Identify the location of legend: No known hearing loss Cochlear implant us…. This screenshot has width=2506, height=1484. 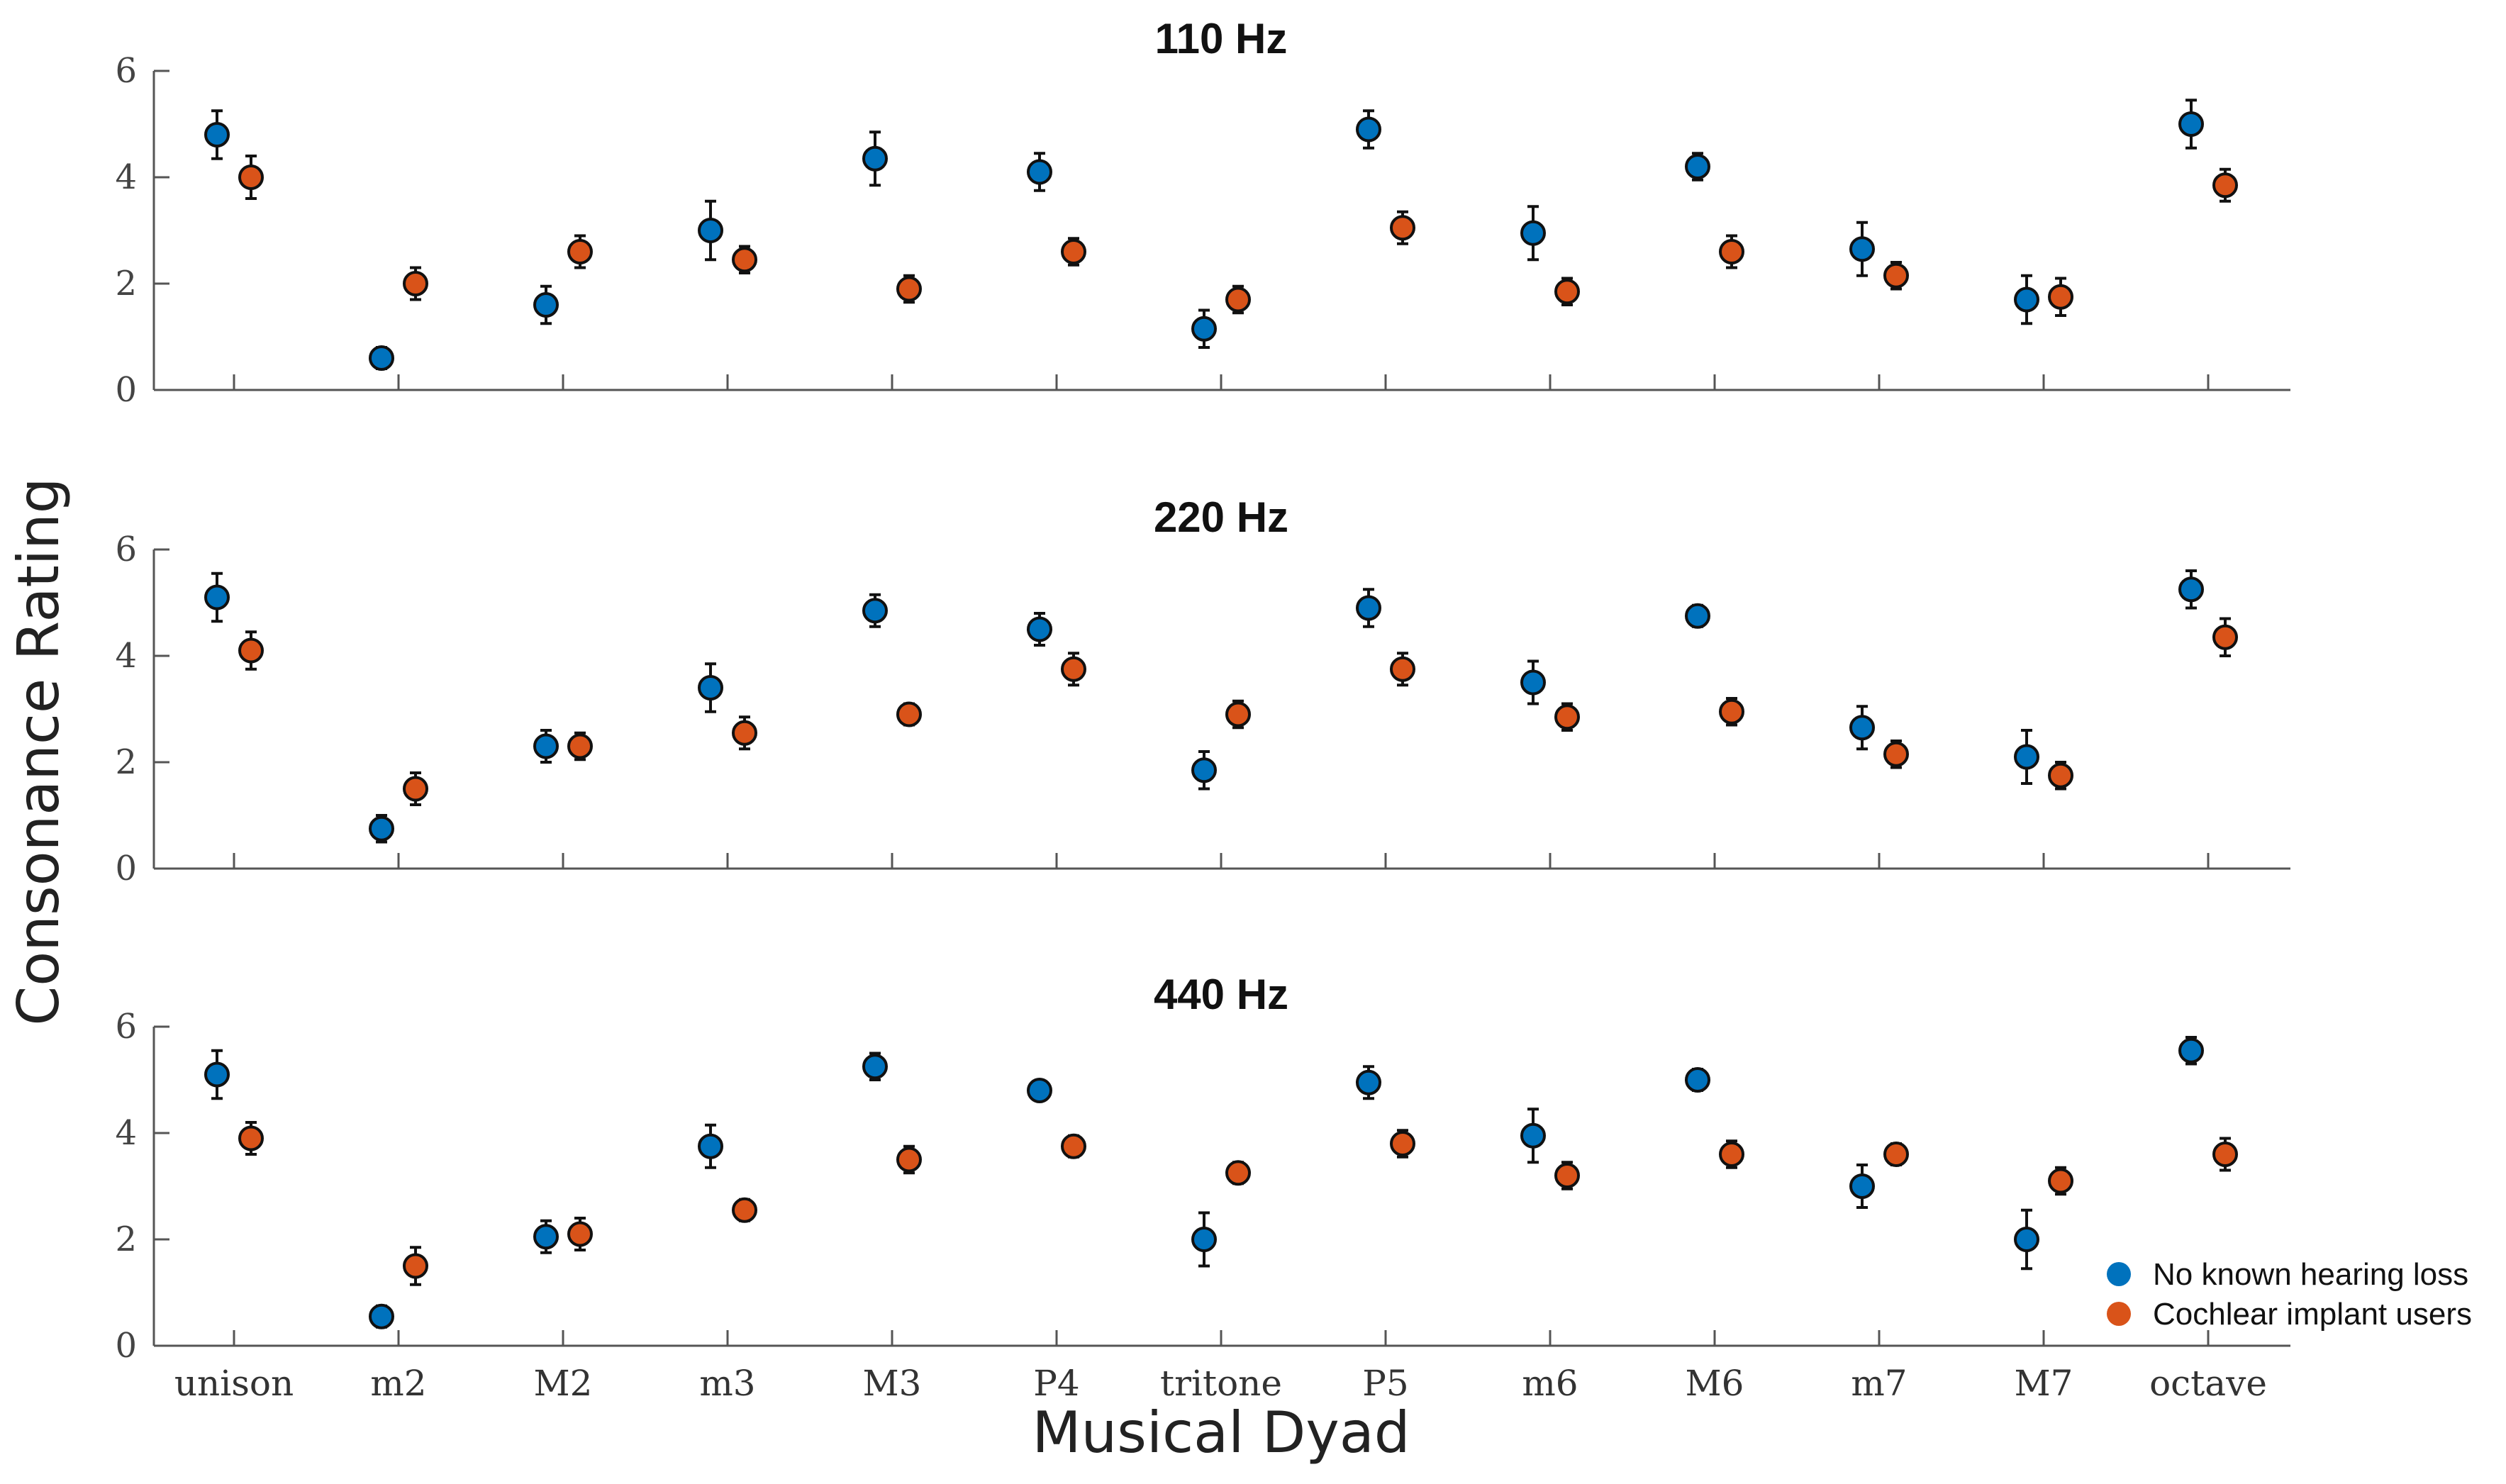
(2290, 1294).